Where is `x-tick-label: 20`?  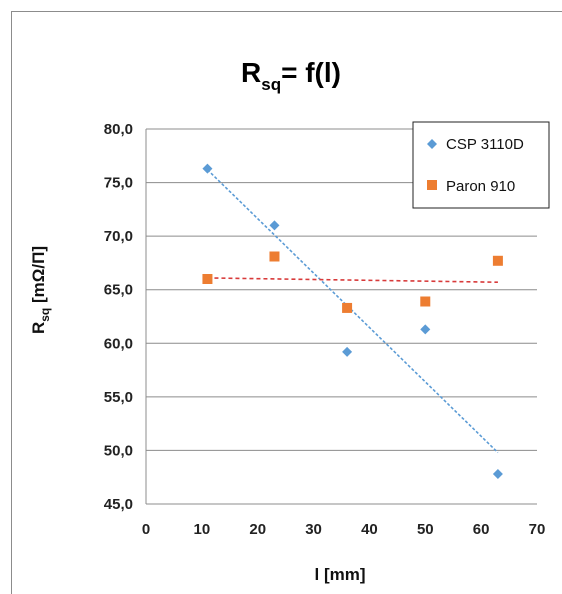 x-tick-label: 20 is located at coordinates (257, 529).